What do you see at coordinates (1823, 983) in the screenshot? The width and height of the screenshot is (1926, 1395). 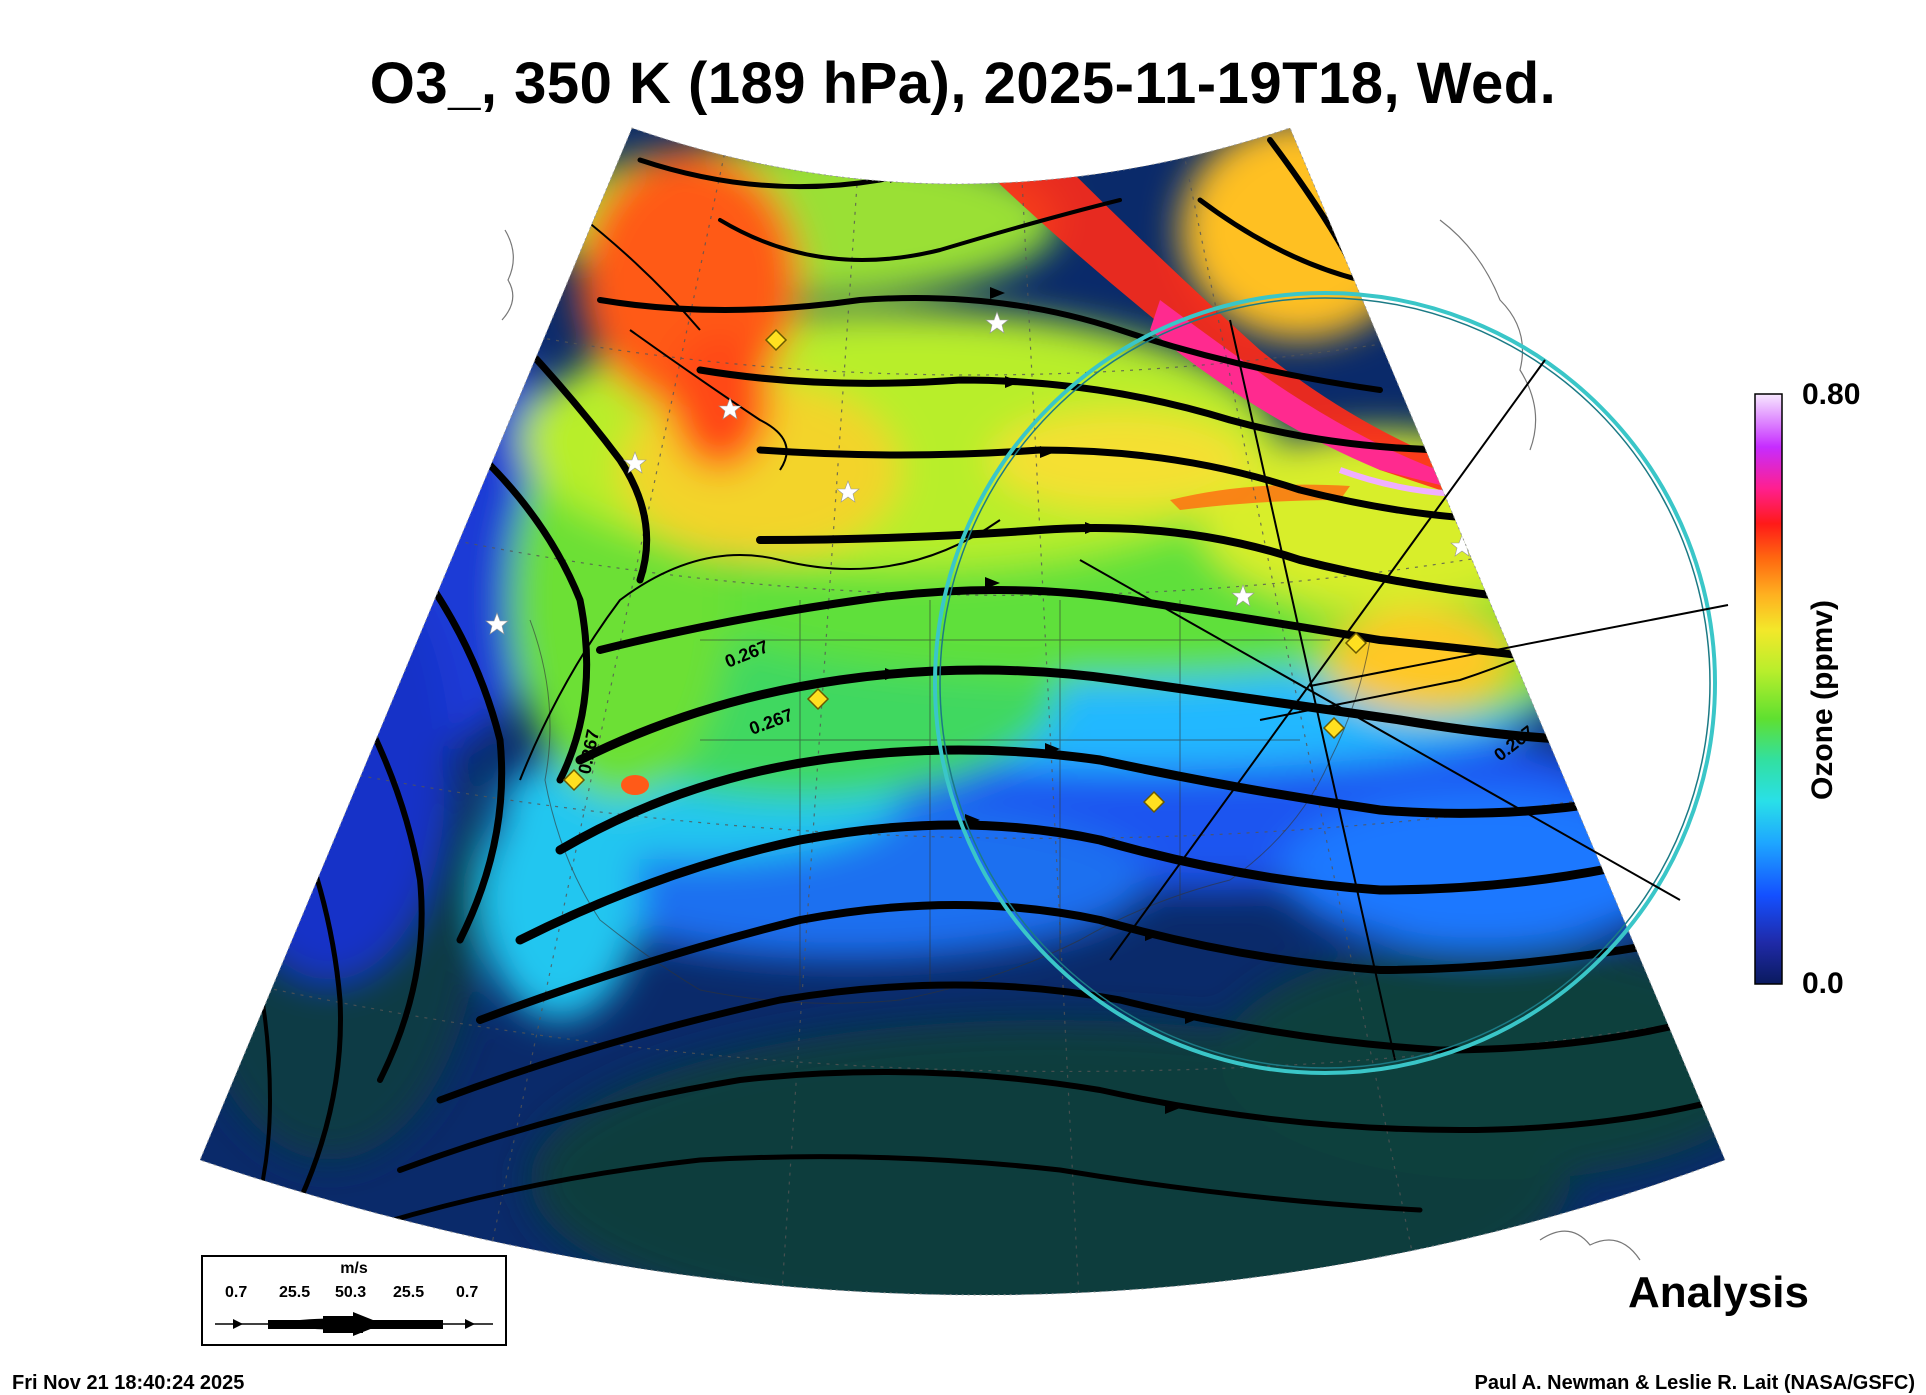 I see `colorbar-min-label: 0.0` at bounding box center [1823, 983].